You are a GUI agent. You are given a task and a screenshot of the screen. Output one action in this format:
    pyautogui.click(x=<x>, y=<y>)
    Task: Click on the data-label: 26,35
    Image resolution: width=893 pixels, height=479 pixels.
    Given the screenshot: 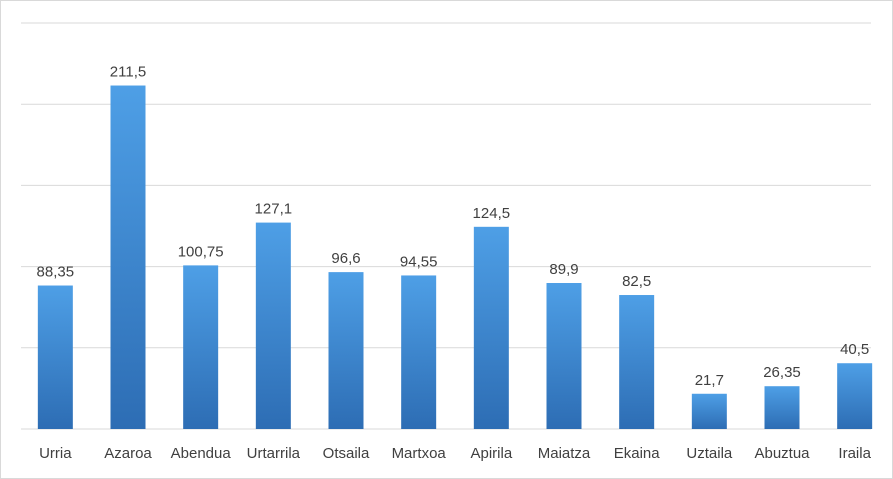 What is the action you would take?
    pyautogui.click(x=782, y=372)
    